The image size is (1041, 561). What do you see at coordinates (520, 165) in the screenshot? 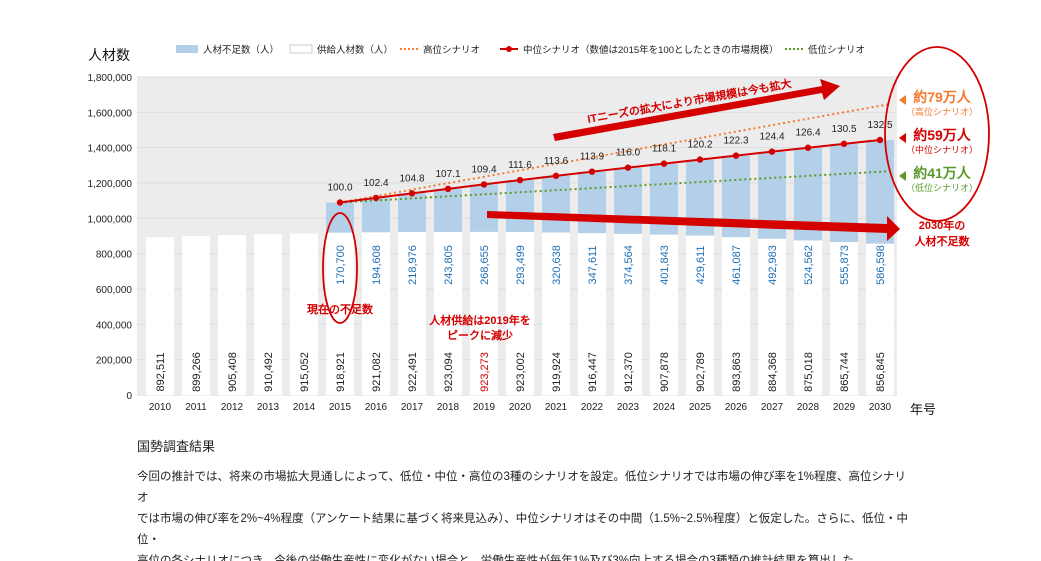
I see `index-label: 111.6` at bounding box center [520, 165].